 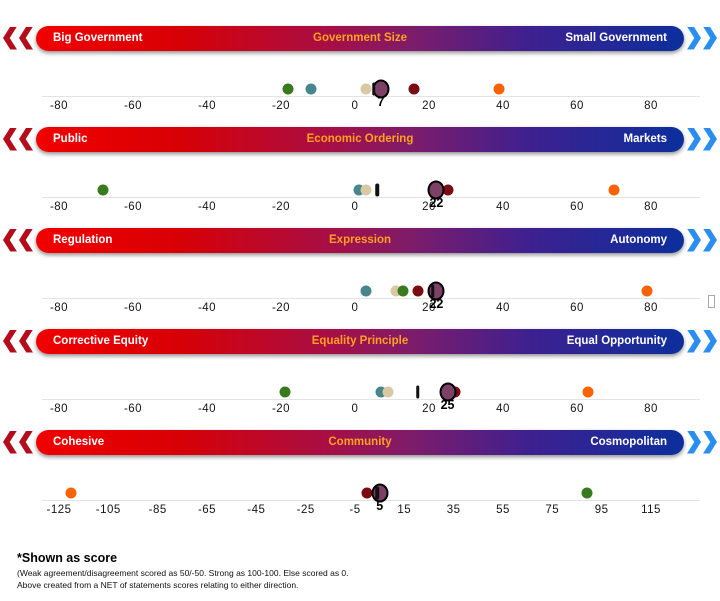 I want to click on axis-tick-label: 75, so click(x=552, y=510).